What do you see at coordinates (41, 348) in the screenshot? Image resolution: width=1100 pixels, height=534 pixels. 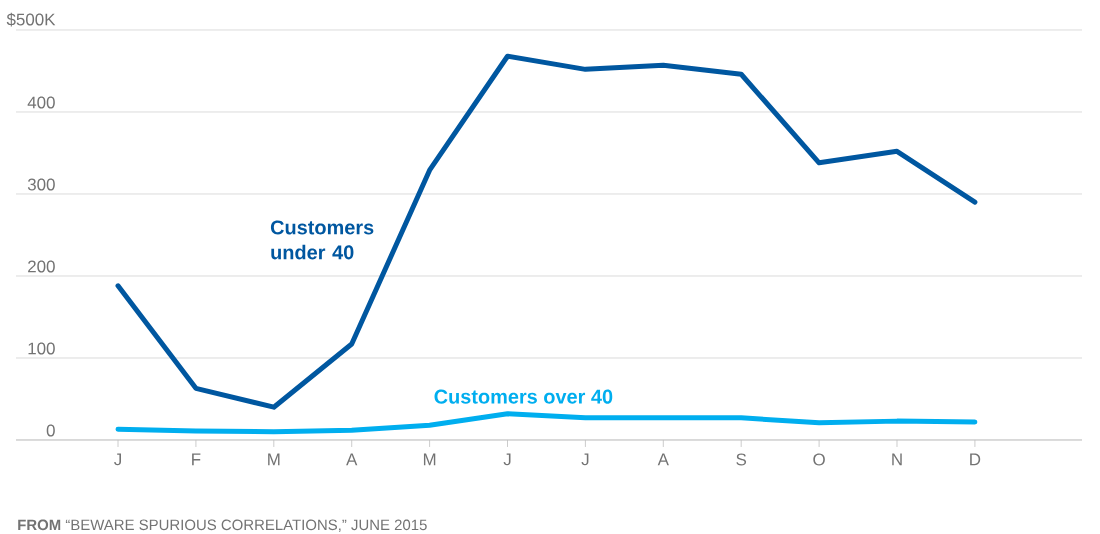 I see `y-tick-label: 100` at bounding box center [41, 348].